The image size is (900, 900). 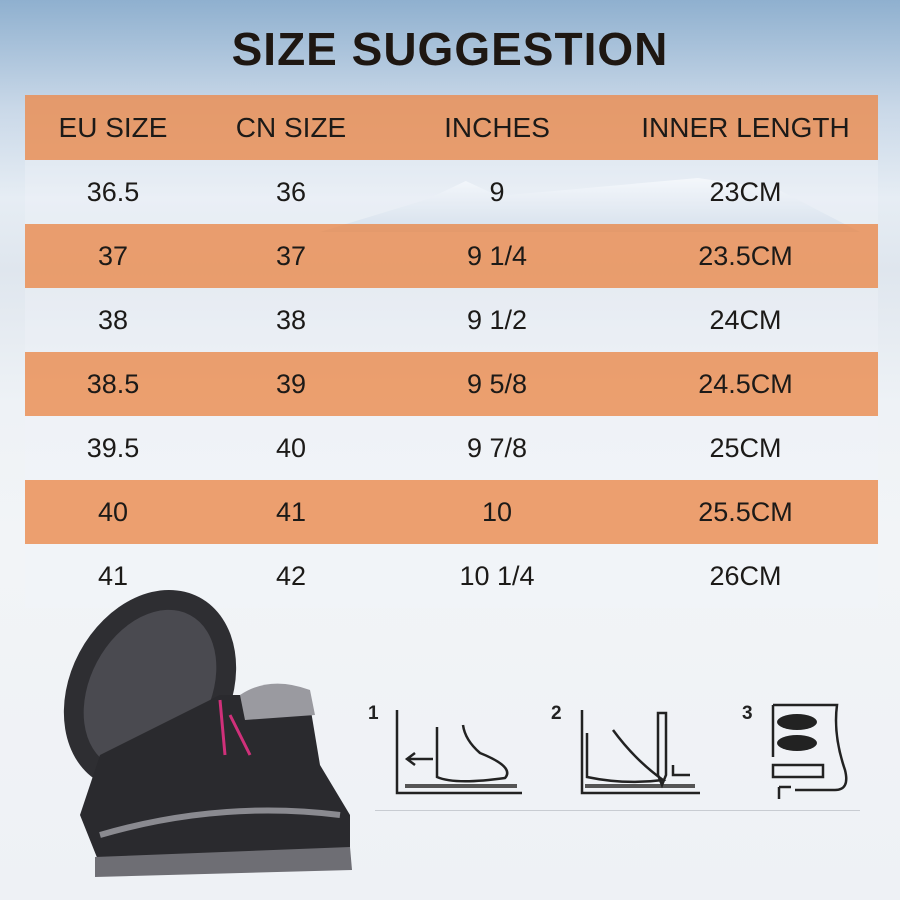 I want to click on boot-upper, so click(x=215, y=775).